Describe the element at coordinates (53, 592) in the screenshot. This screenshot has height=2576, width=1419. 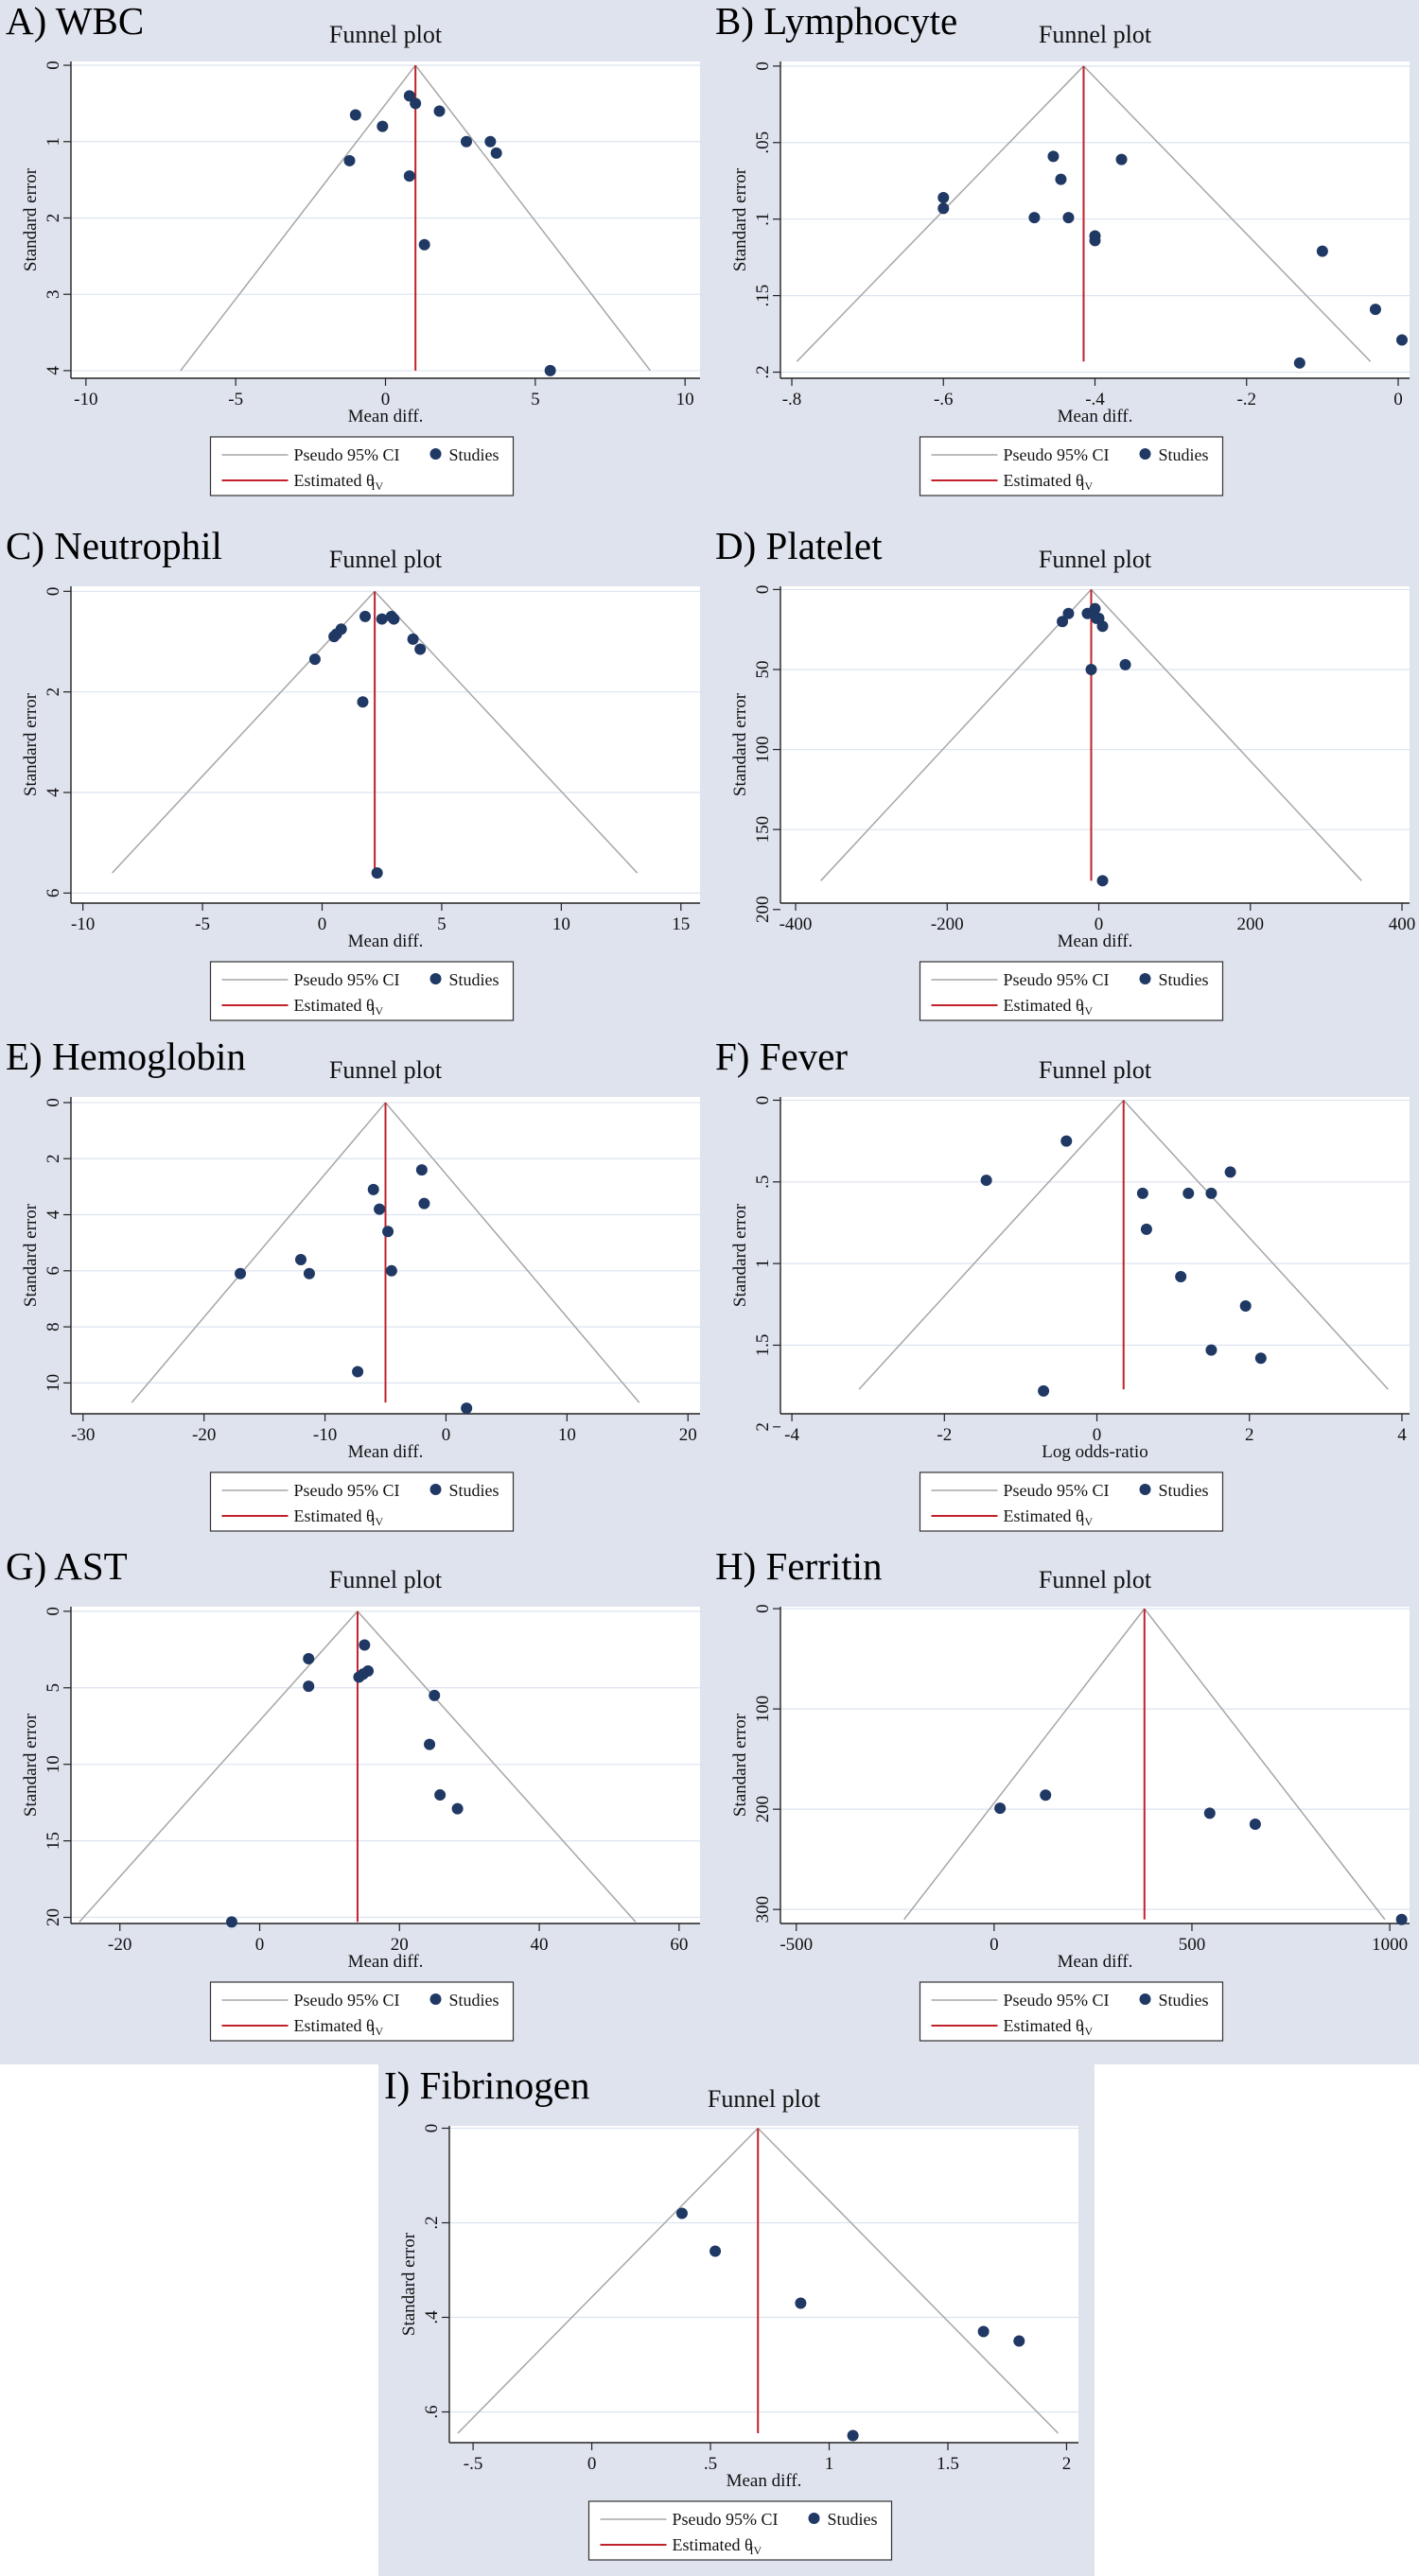
I see `y-tick-label: 0` at that location.